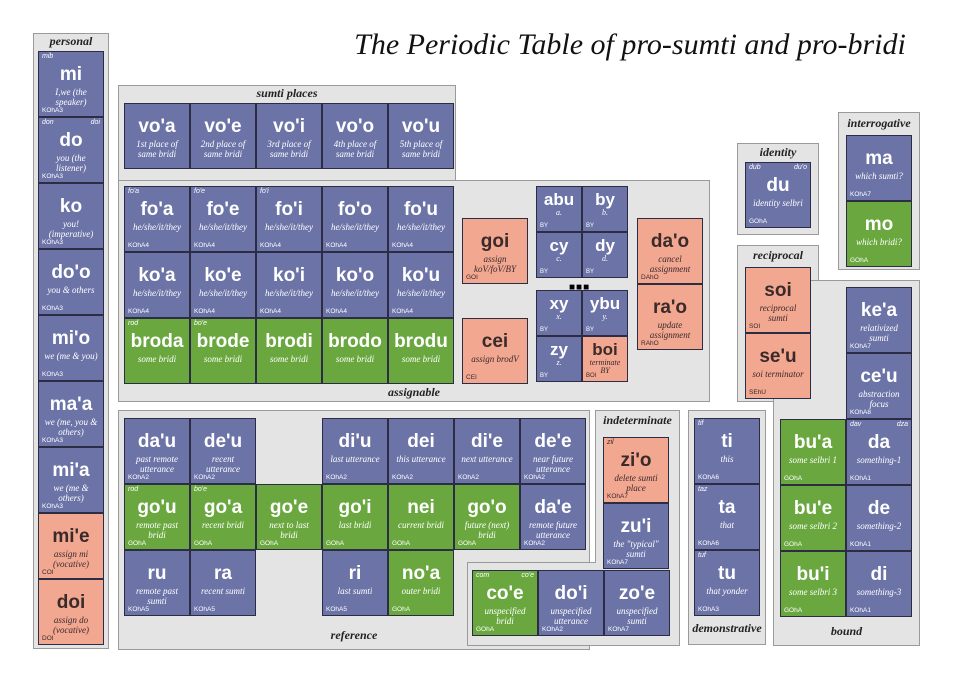 The image size is (960, 678). What do you see at coordinates (223, 525) in the screenshot?
I see `cell-gloss: recent bridi` at bounding box center [223, 525].